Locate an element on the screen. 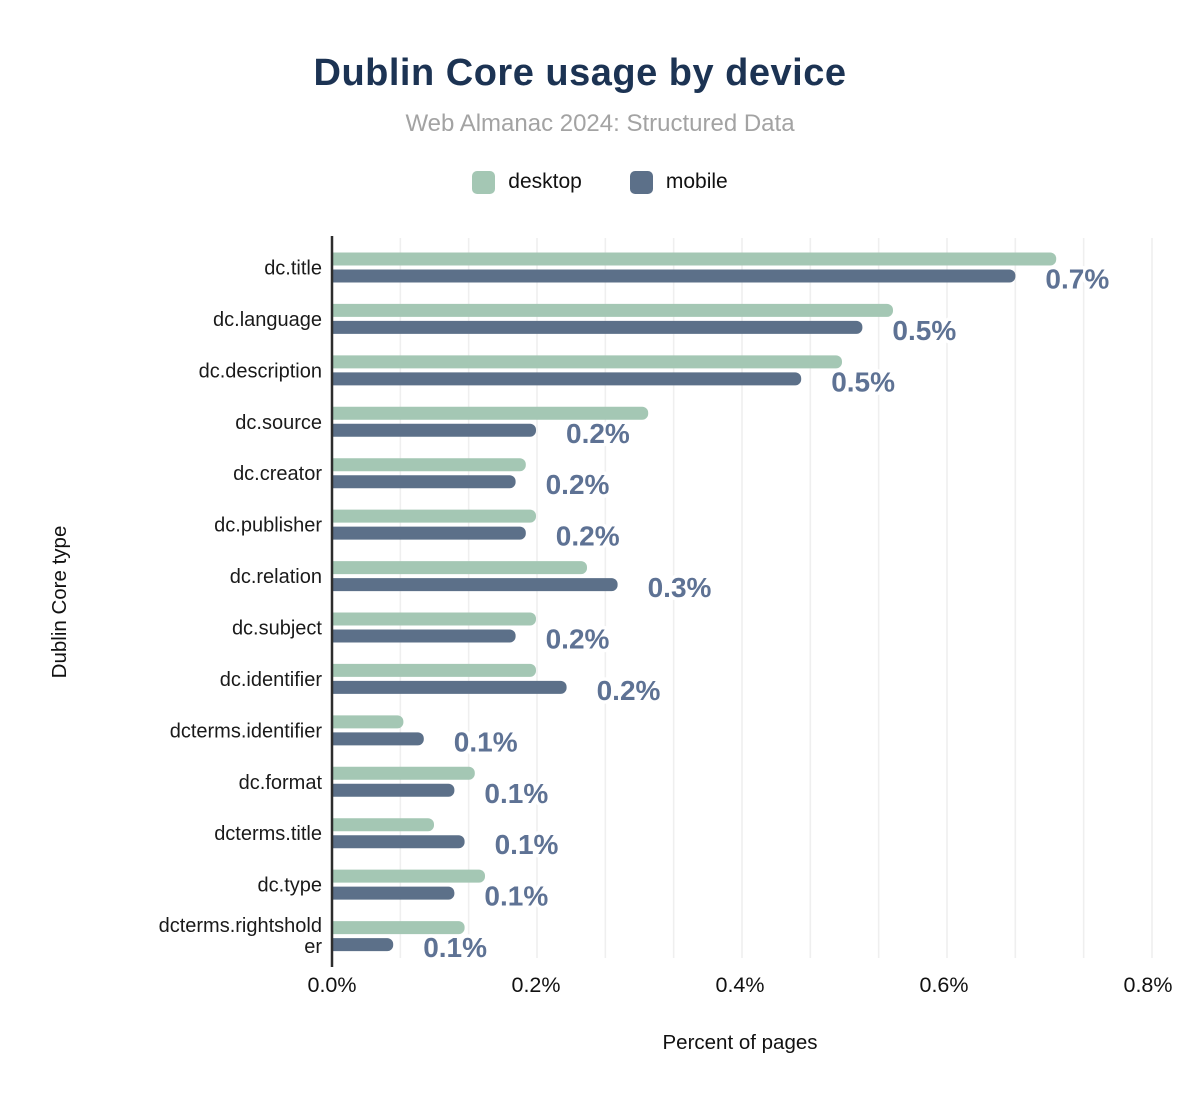  chart-title: Dublin Core usage by device is located at coordinates (580, 73).